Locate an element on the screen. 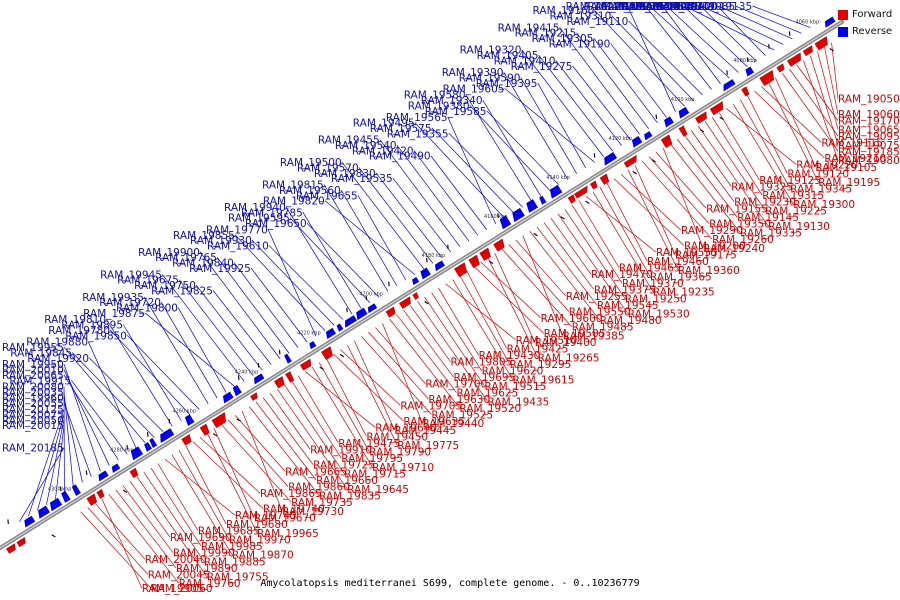 Image resolution: width=900 pixels, height=600 pixels. gene-label: RAM_19695 is located at coordinates (485, 378).